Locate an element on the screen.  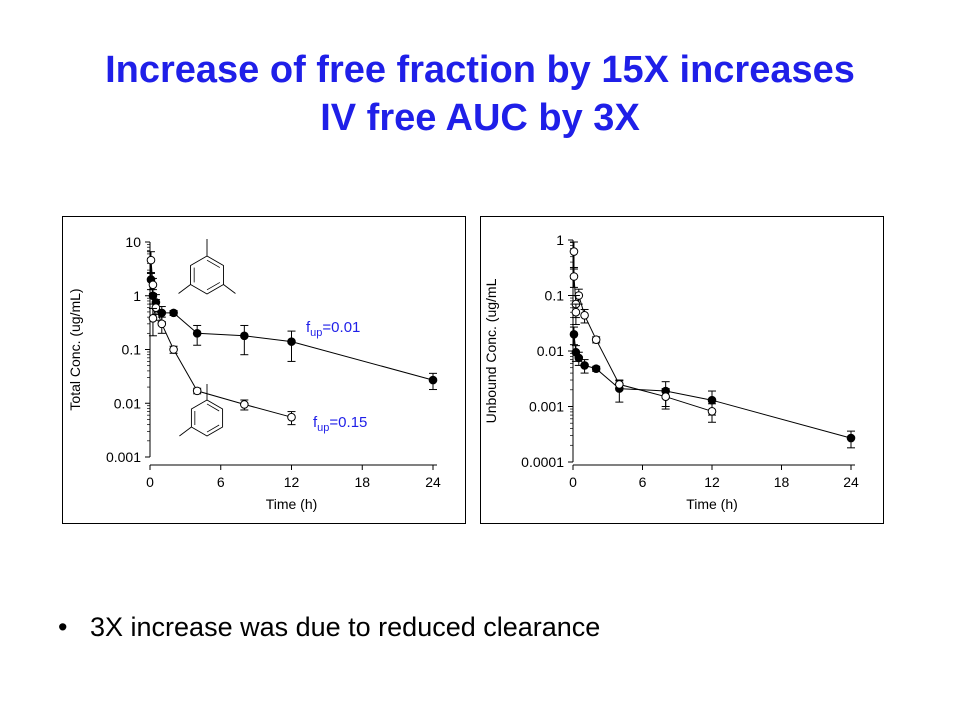
y-tick-label: 0.0001 is located at coordinates (542, 462).